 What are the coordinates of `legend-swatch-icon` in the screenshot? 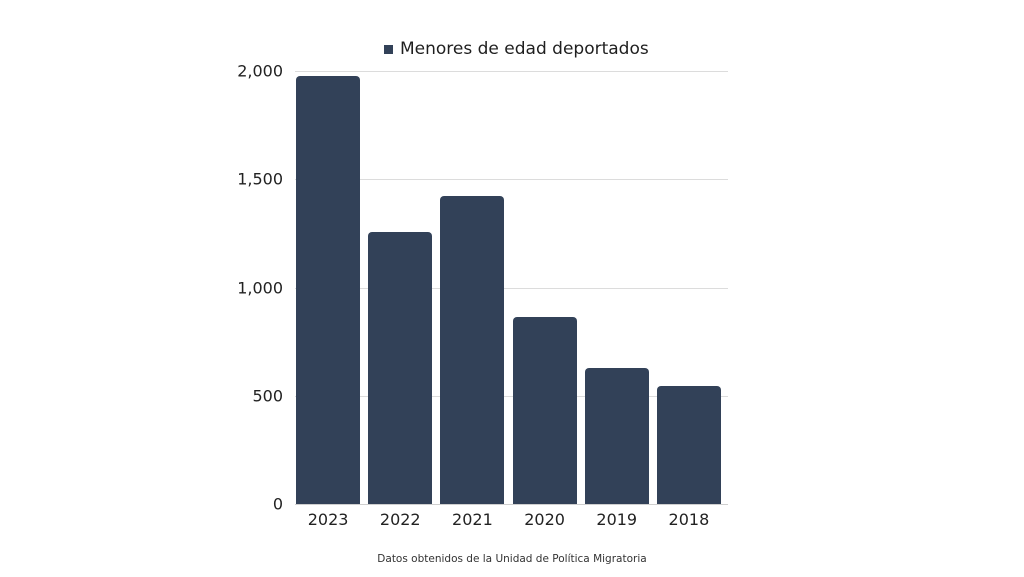 It's located at (388, 49).